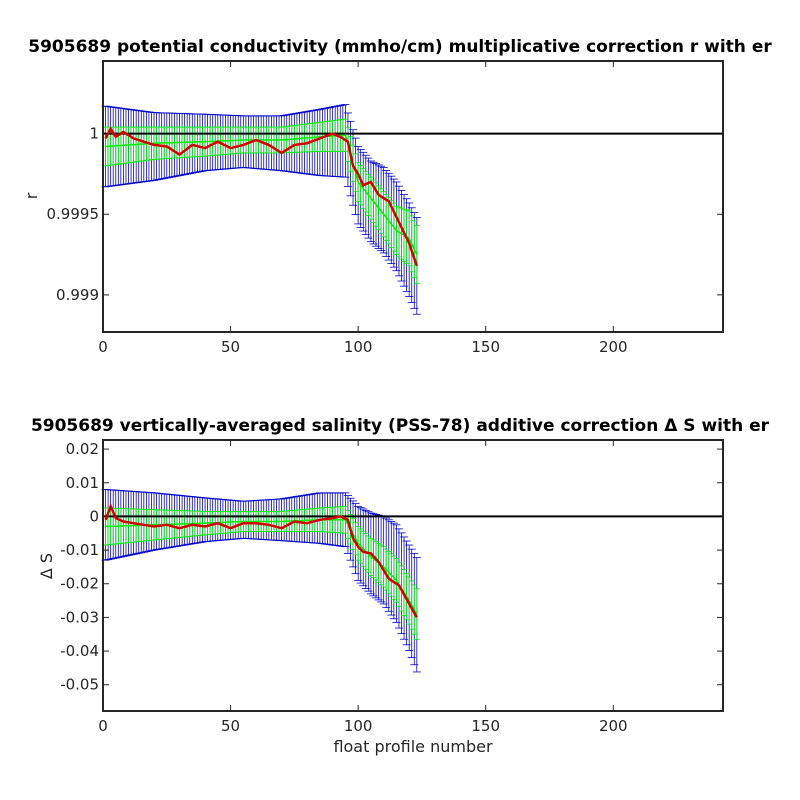  I want to click on y-tick-label: -0.04, so click(79, 651).